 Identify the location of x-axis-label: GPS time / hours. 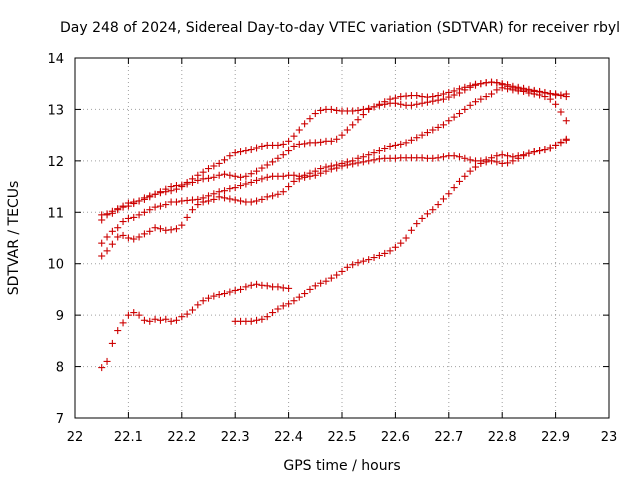
(341, 466).